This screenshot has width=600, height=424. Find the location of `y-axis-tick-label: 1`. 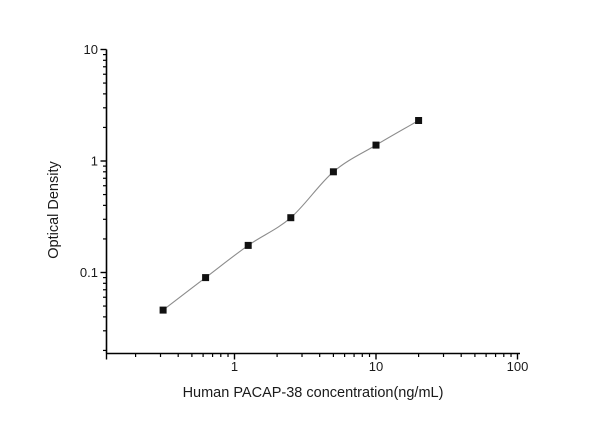

y-axis-tick-label: 1 is located at coordinates (94, 161).